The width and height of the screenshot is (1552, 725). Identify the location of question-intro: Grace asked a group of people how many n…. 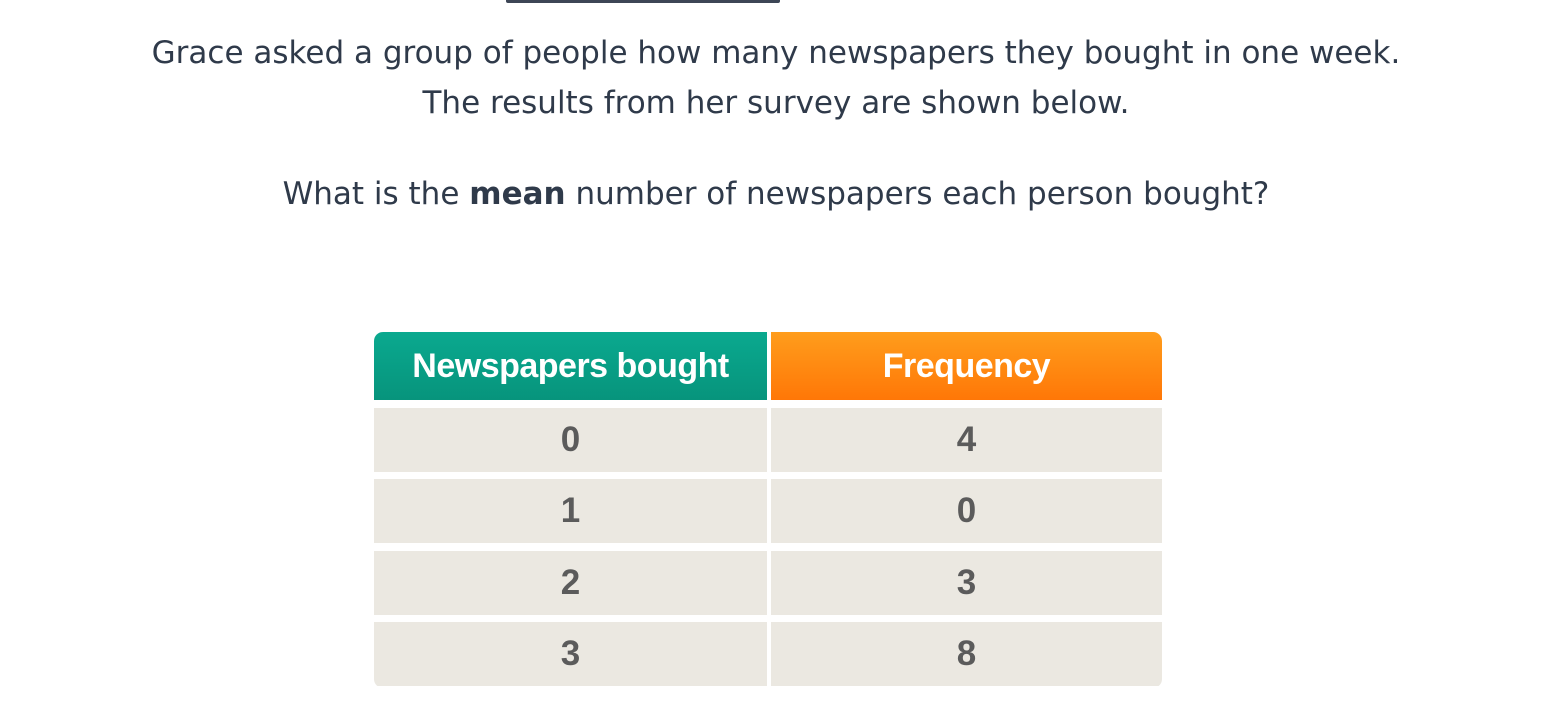
(776, 53).